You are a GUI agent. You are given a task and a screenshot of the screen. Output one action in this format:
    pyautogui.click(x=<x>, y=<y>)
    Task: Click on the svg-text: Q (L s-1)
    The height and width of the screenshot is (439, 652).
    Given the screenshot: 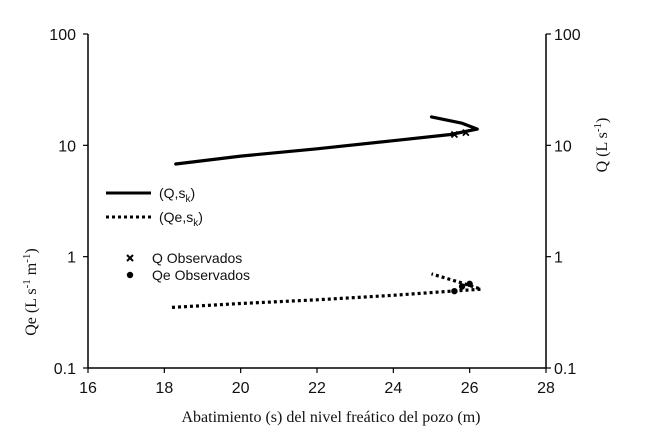 What is the action you would take?
    pyautogui.click(x=601, y=145)
    